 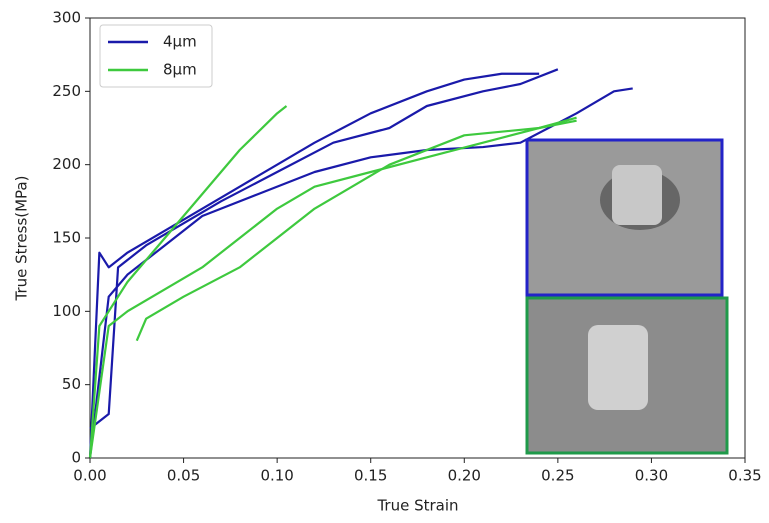 I want to click on y-tick-label: 150, so click(x=66, y=238).